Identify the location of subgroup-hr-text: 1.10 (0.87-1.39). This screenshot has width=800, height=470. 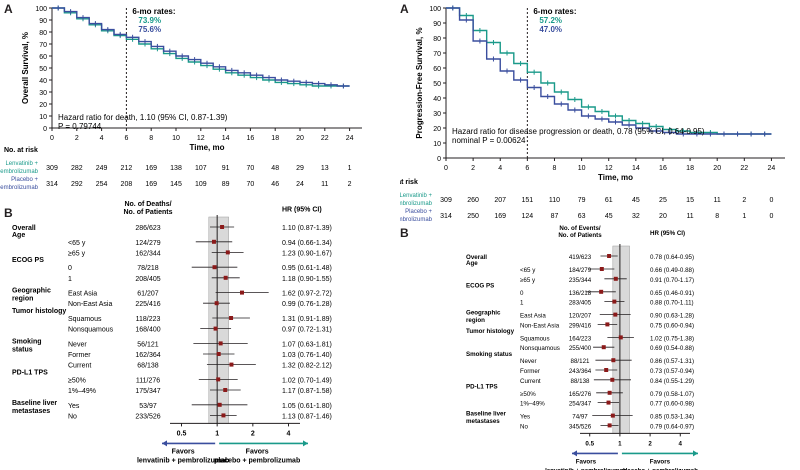
(307, 228).